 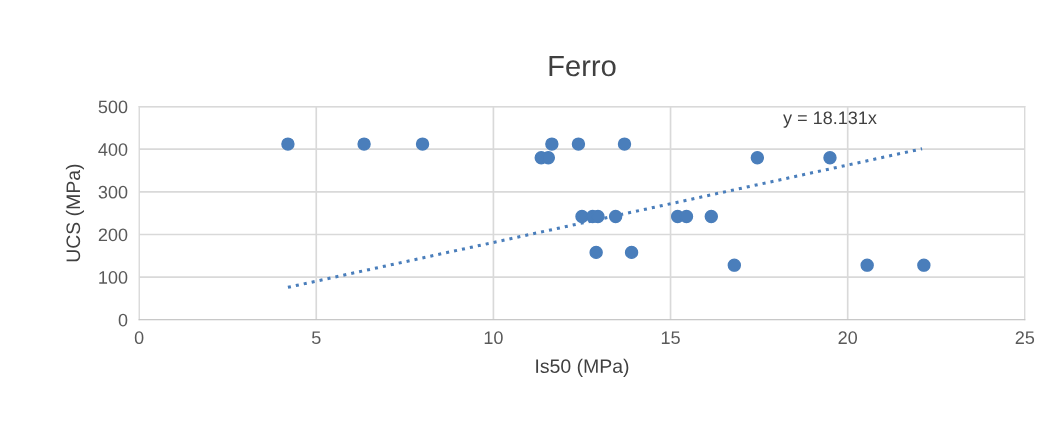 I want to click on annotation: y = 18.131x, so click(x=830, y=119).